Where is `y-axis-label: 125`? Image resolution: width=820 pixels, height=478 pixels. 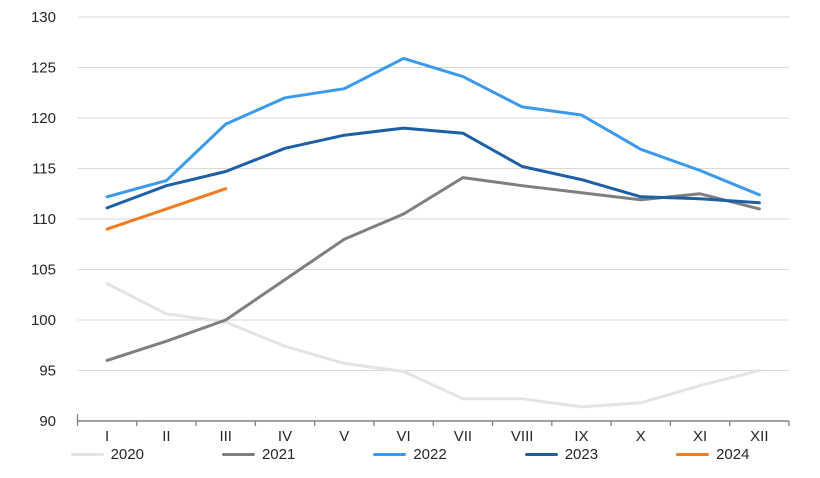 y-axis-label: 125 is located at coordinates (43, 68).